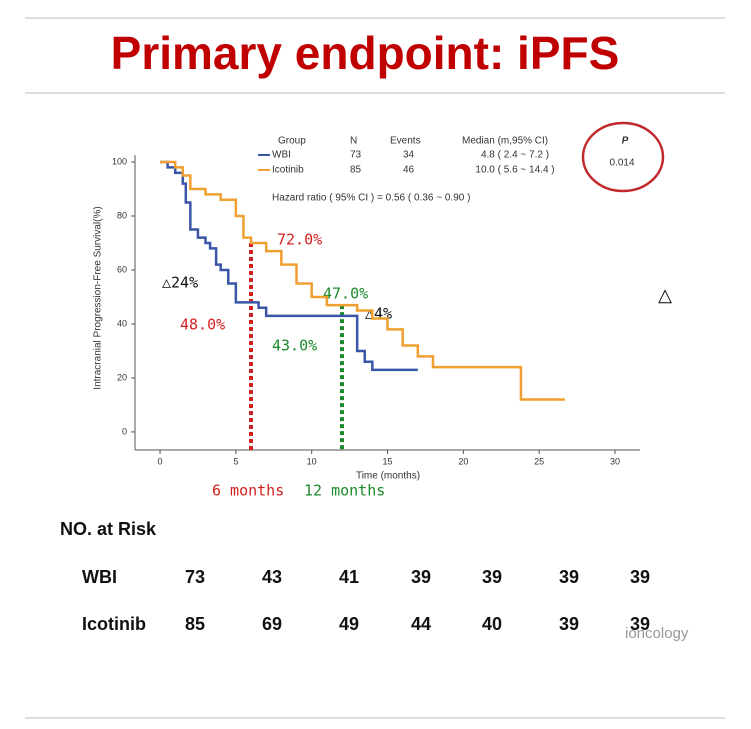  What do you see at coordinates (122, 323) in the screenshot?
I see `y-tick-label: 40` at bounding box center [122, 323].